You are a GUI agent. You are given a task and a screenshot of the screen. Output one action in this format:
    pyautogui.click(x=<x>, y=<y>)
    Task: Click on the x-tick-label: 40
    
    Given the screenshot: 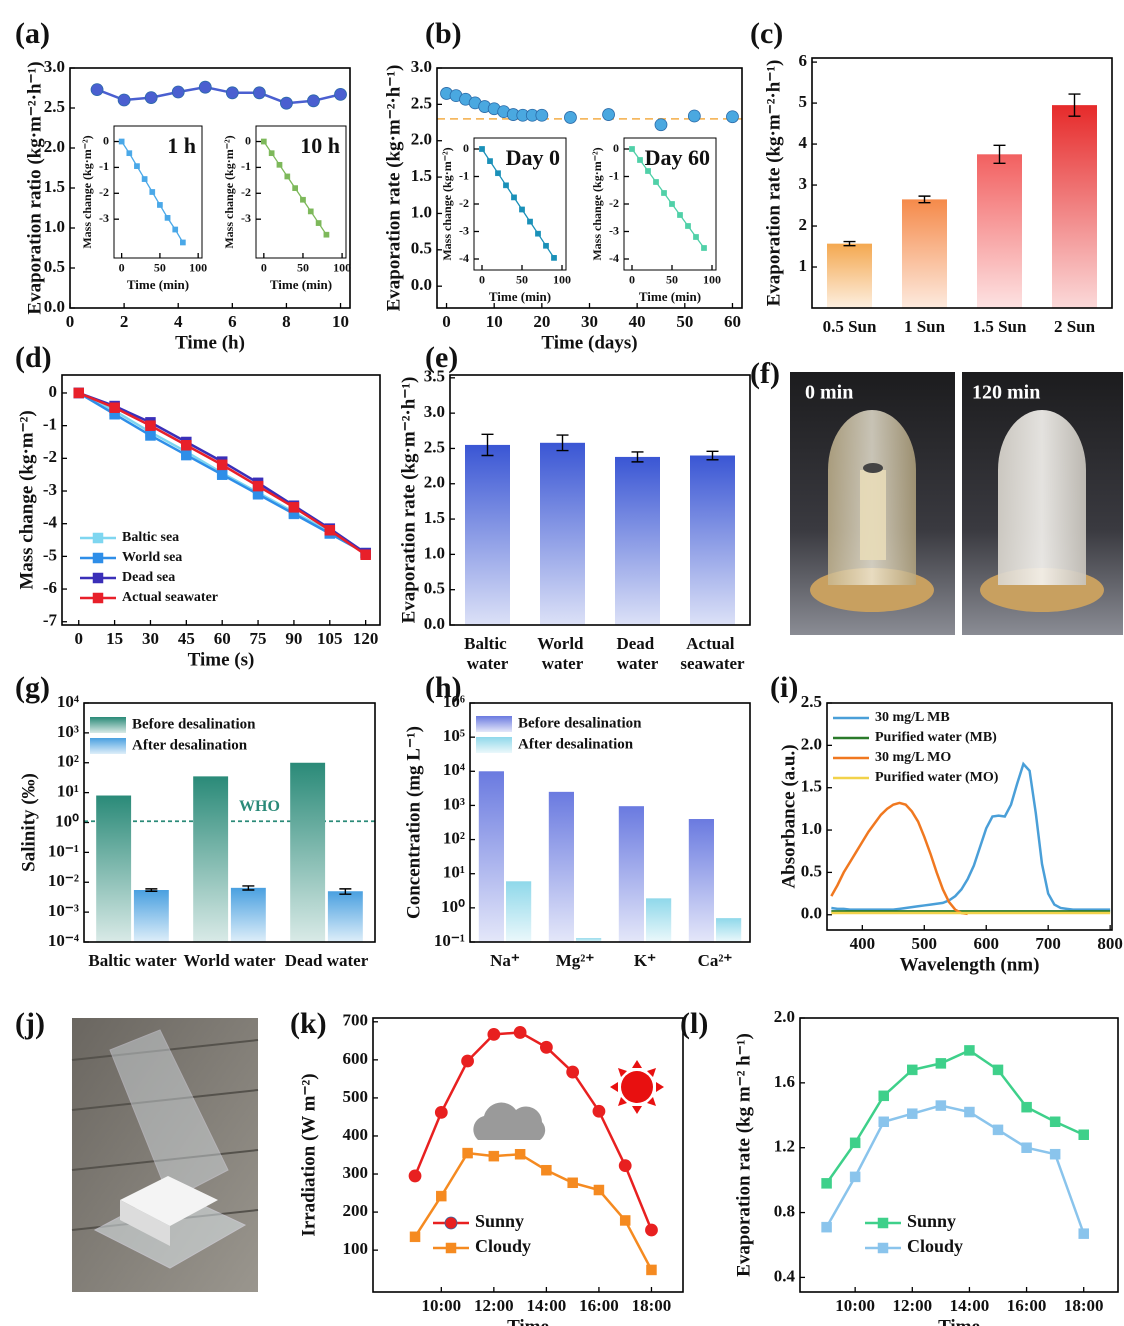 What is the action you would take?
    pyautogui.click(x=637, y=321)
    